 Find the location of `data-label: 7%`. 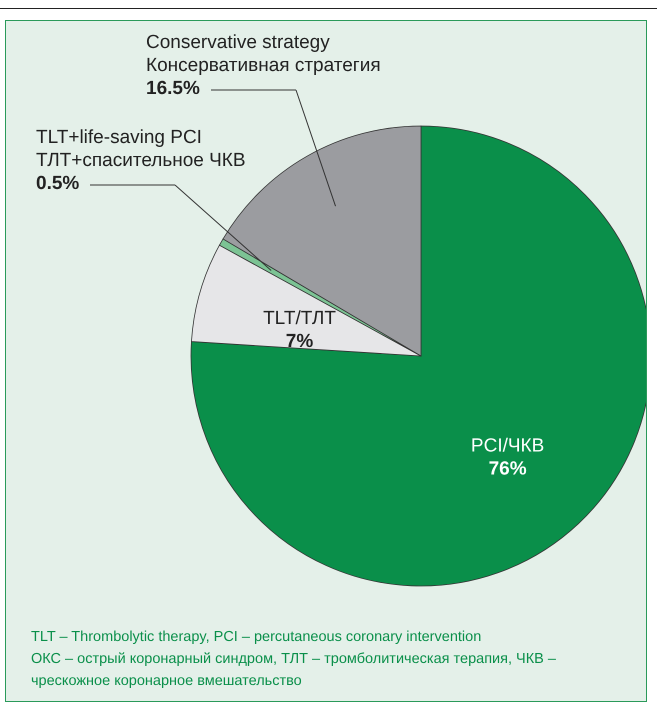

data-label: 7% is located at coordinates (300, 341).